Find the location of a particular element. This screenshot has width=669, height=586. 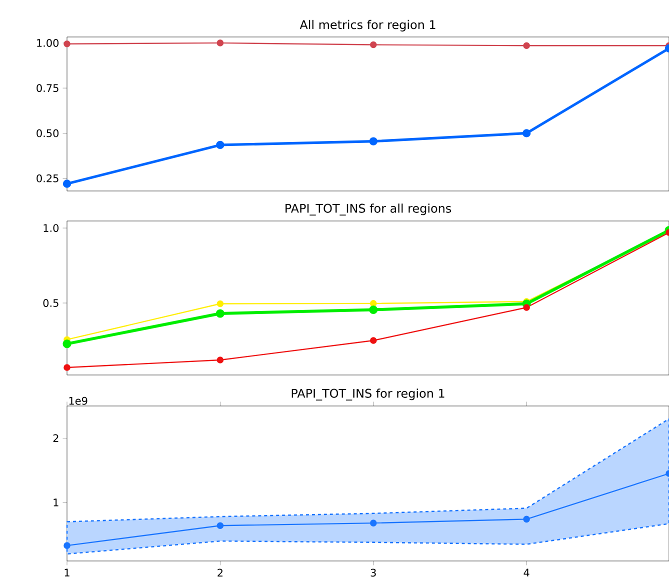

x-tick-label: 2 is located at coordinates (220, 572).